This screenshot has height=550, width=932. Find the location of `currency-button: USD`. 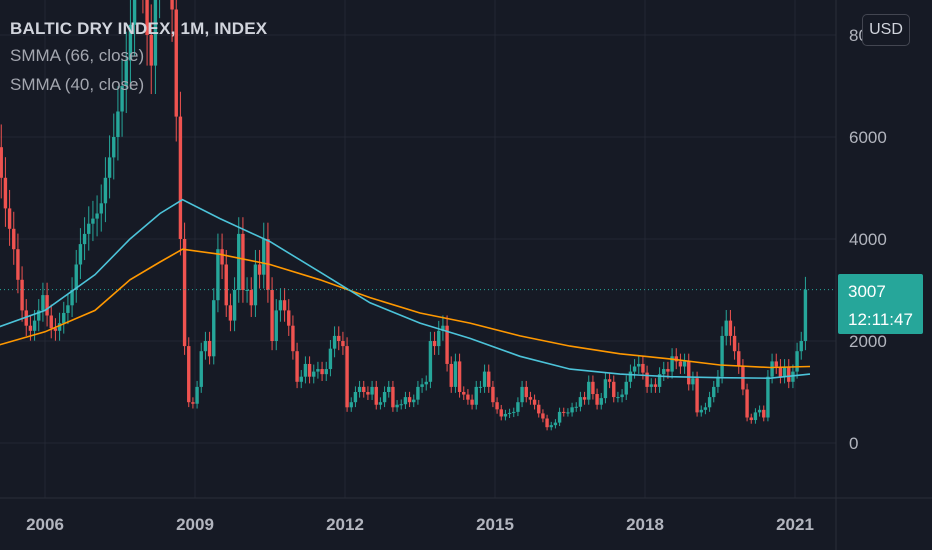

currency-button: USD is located at coordinates (886, 30).